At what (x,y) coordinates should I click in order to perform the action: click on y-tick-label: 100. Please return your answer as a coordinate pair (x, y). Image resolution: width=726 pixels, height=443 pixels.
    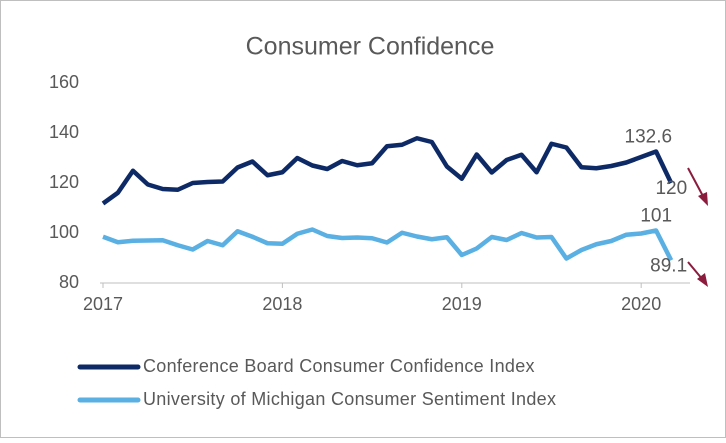
    Looking at the image, I should click on (64, 232).